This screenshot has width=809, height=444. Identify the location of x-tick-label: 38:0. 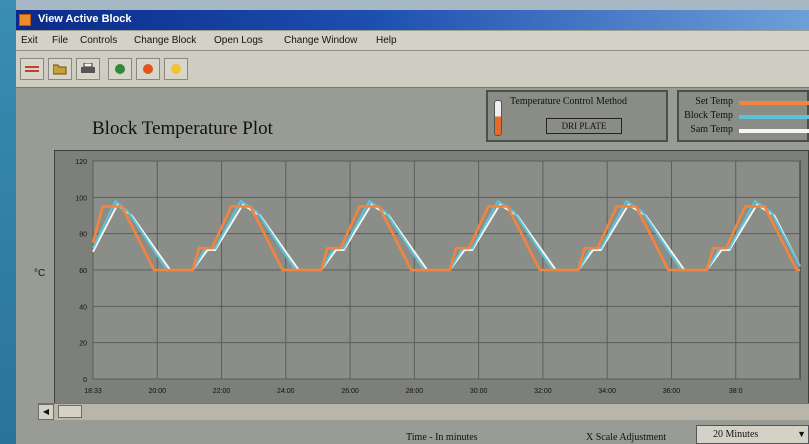
(736, 391).